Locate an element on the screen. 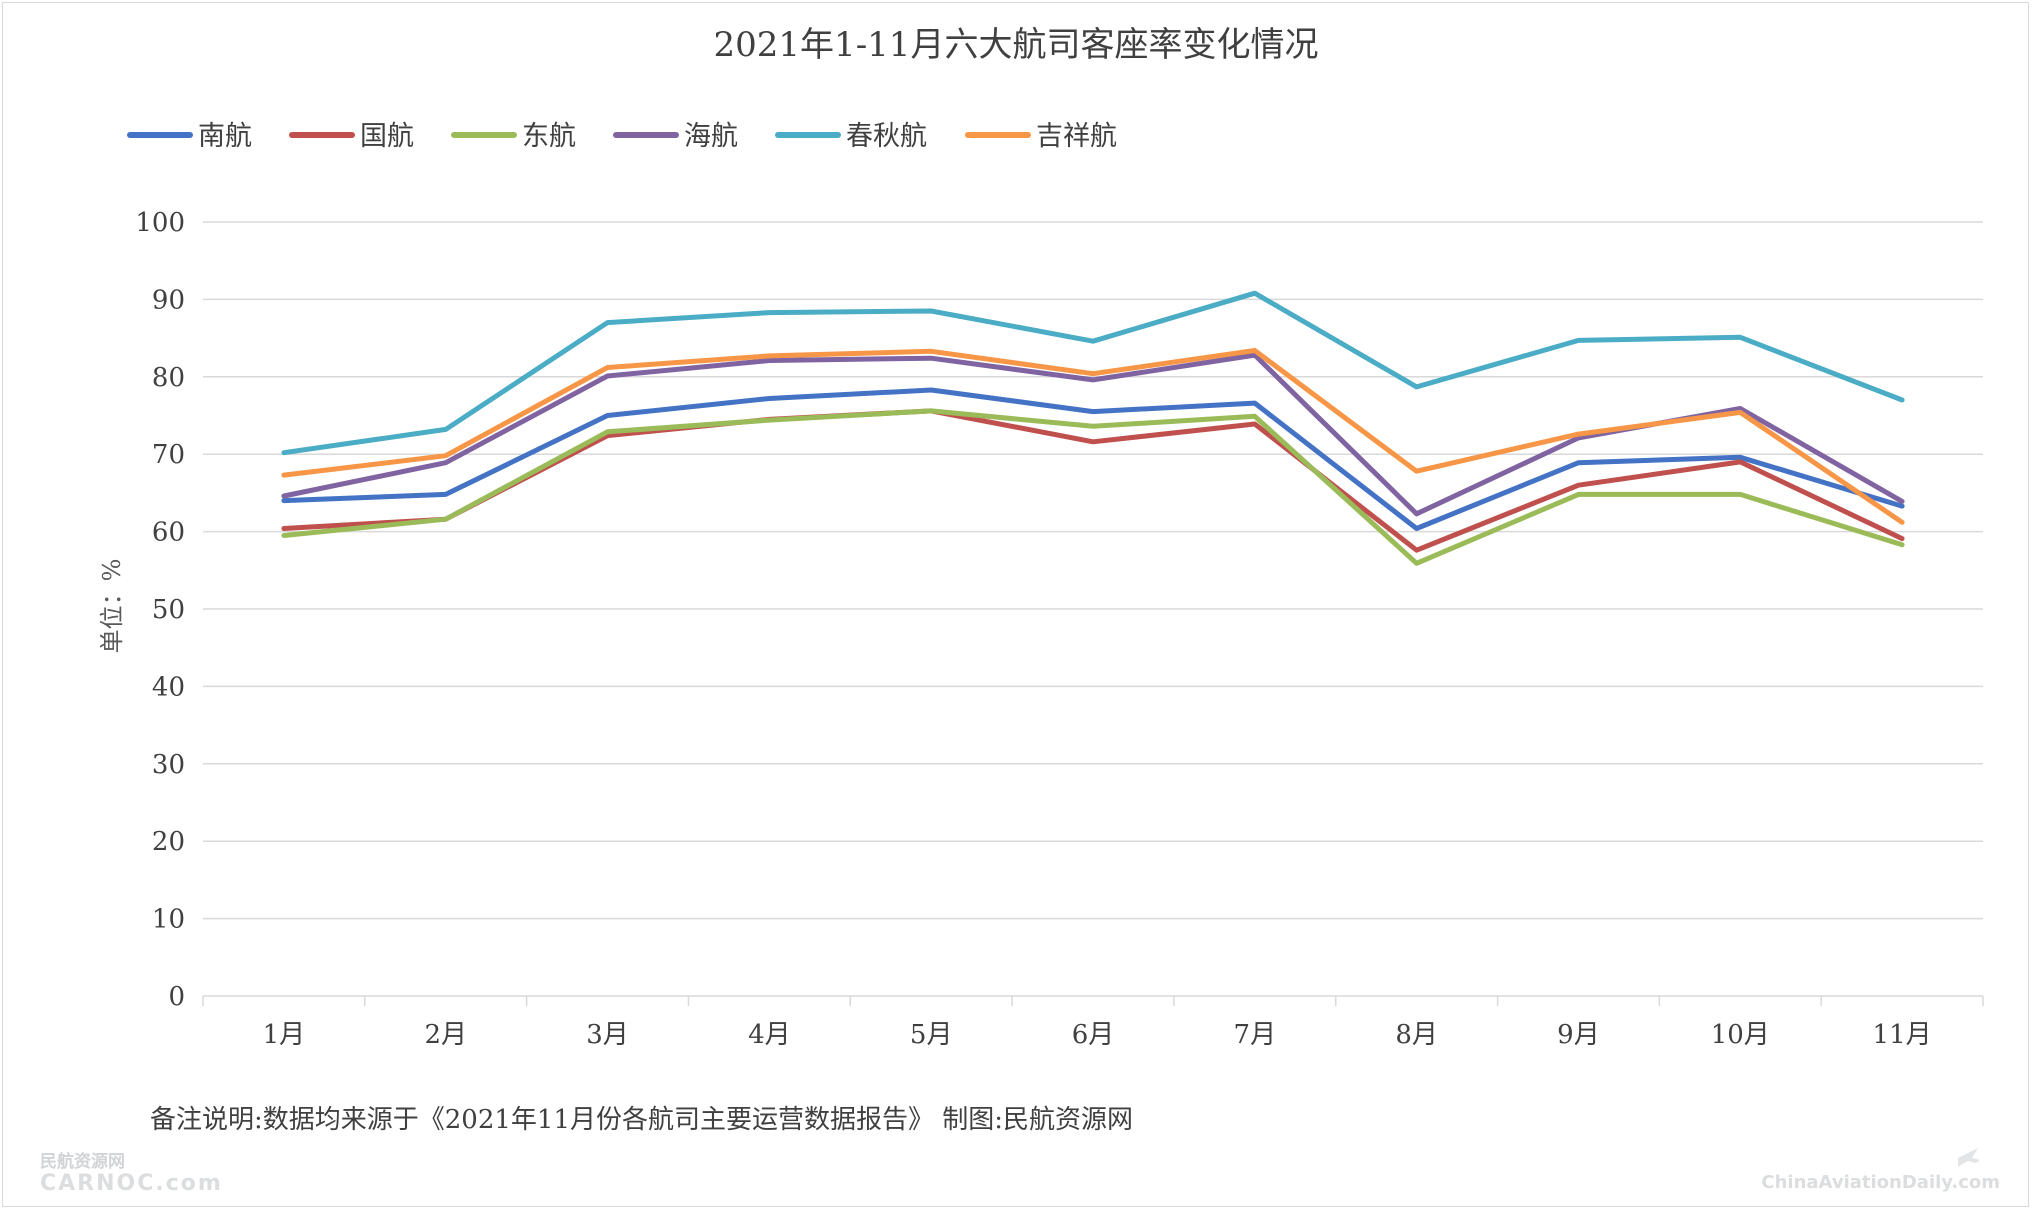  legend-label: 南航 is located at coordinates (225, 136).